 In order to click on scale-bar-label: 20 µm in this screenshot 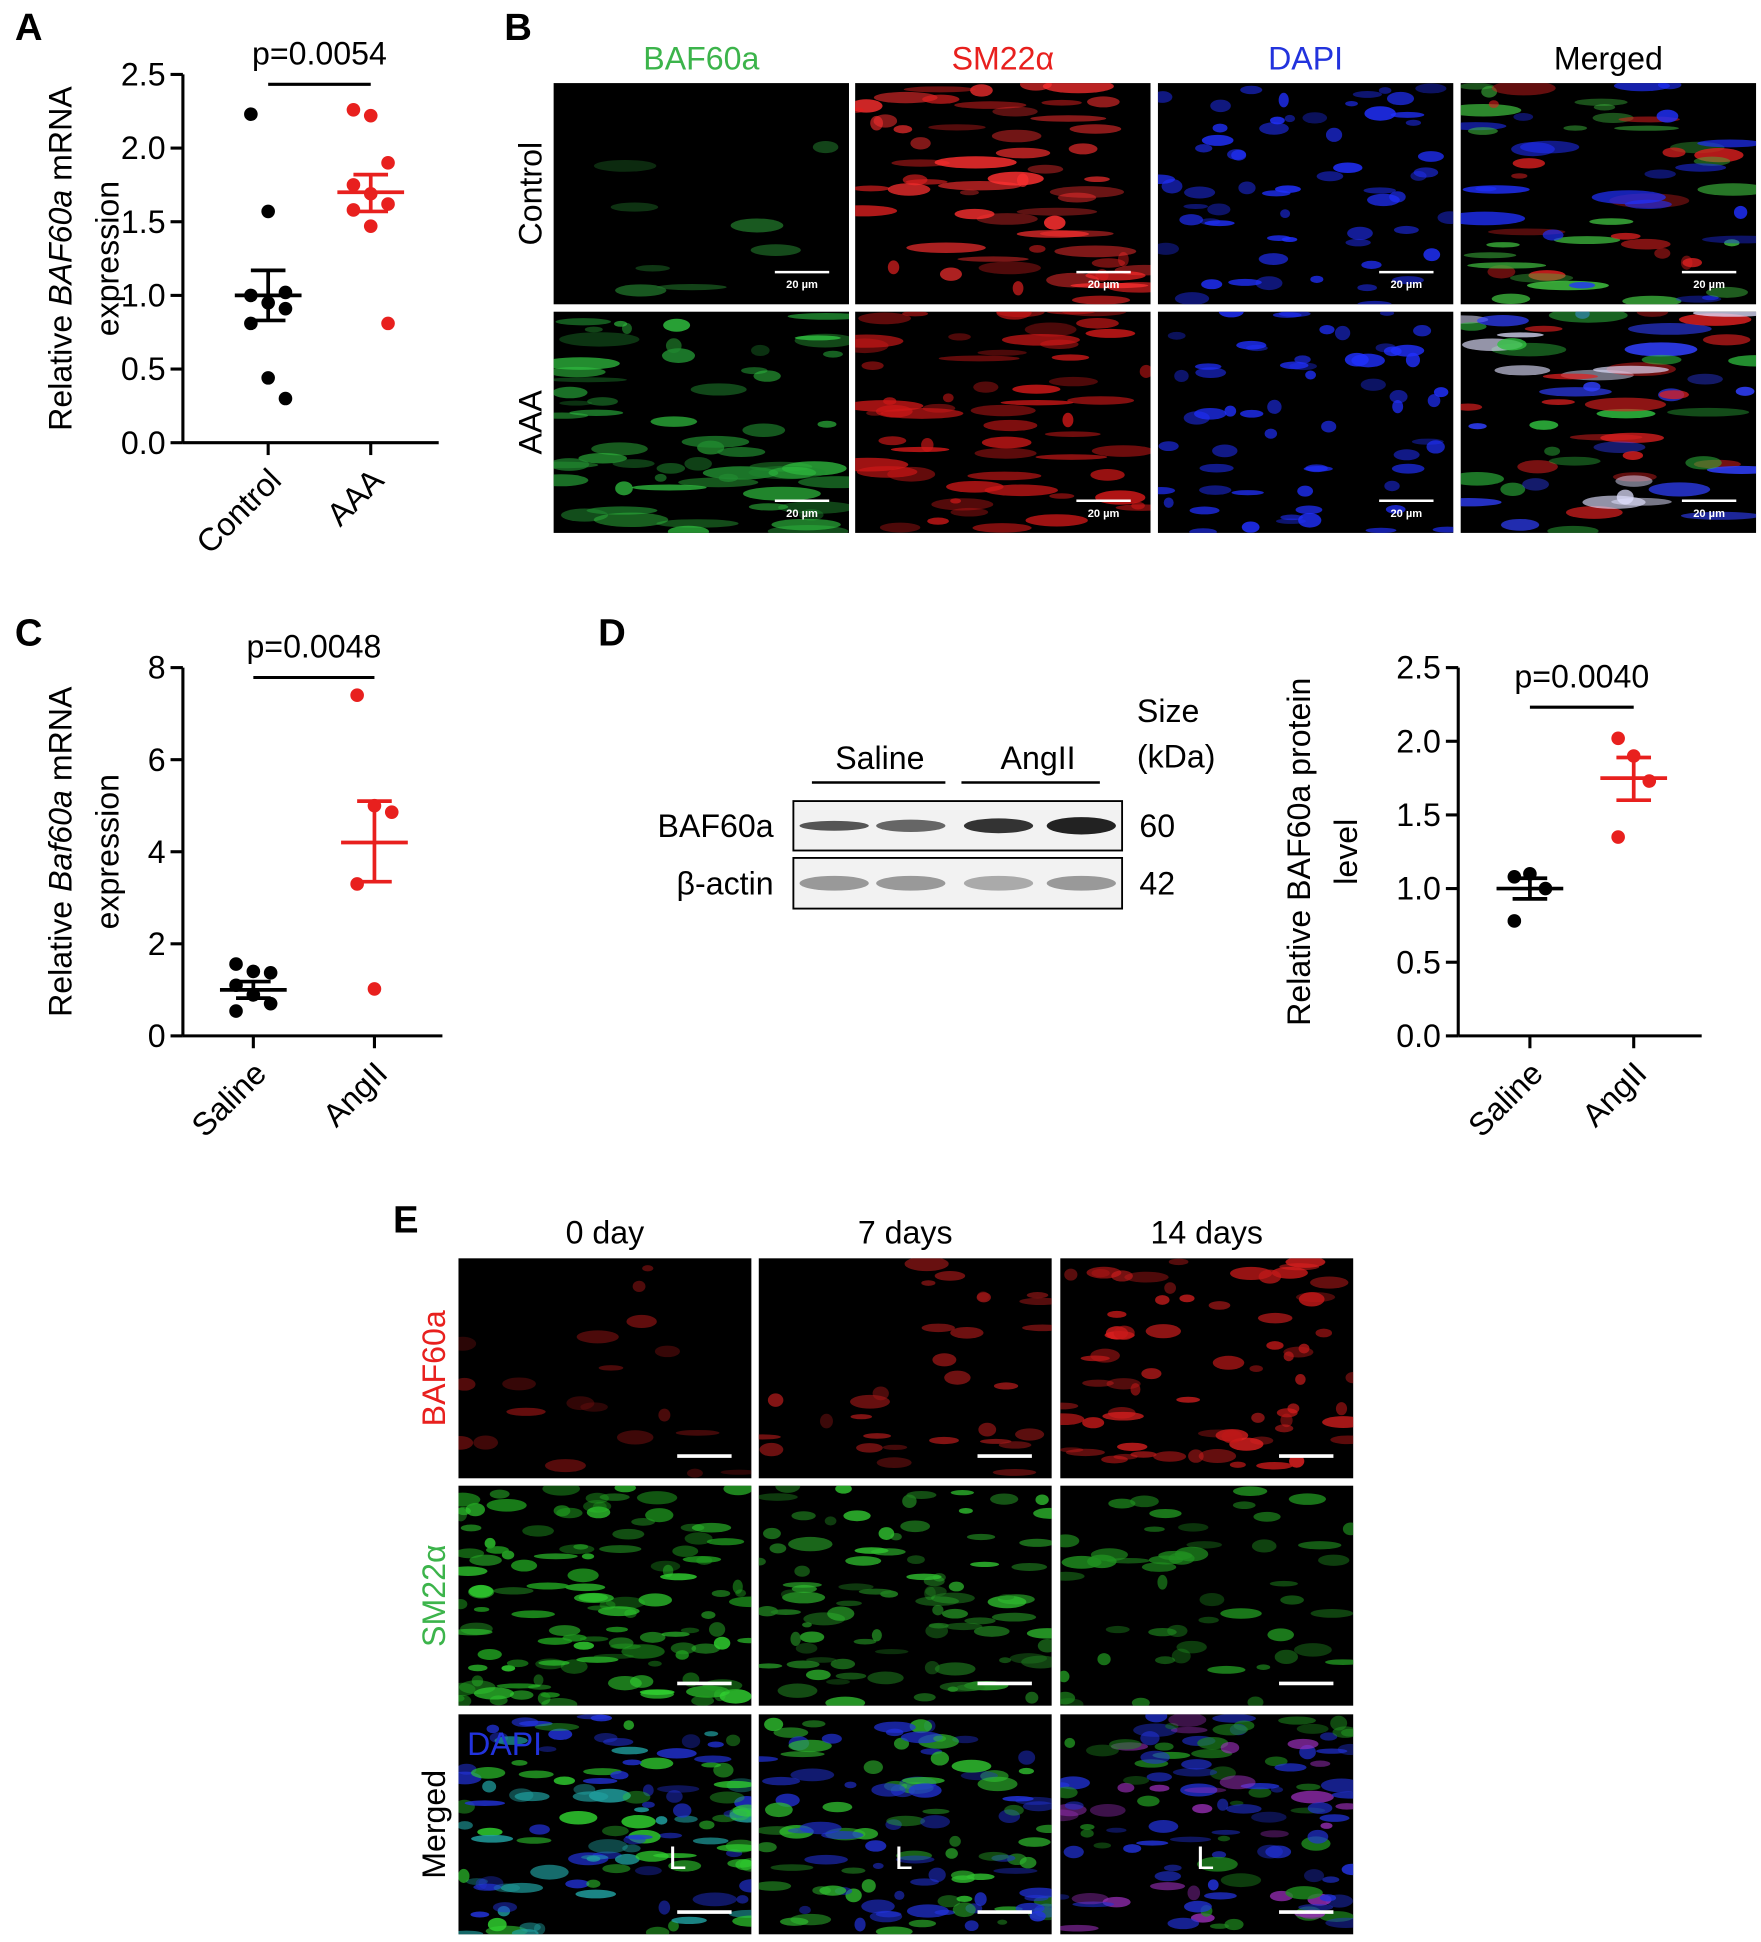, I will do `click(802, 285)`.